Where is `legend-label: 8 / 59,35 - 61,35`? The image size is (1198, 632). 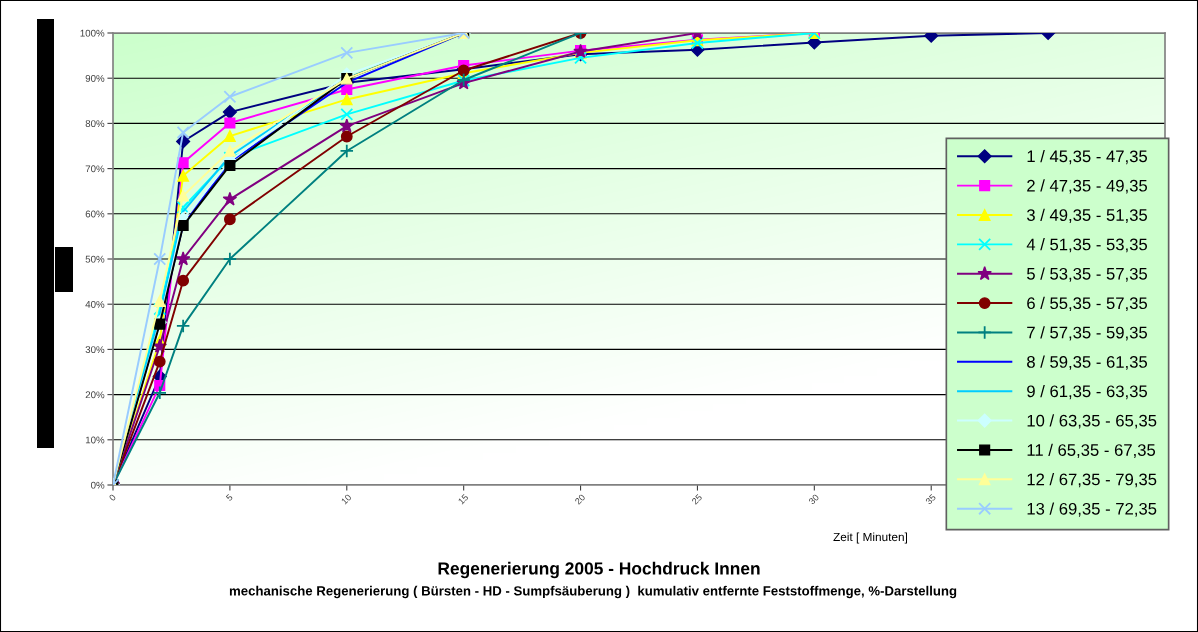 legend-label: 8 / 59,35 - 61,35 is located at coordinates (1087, 362).